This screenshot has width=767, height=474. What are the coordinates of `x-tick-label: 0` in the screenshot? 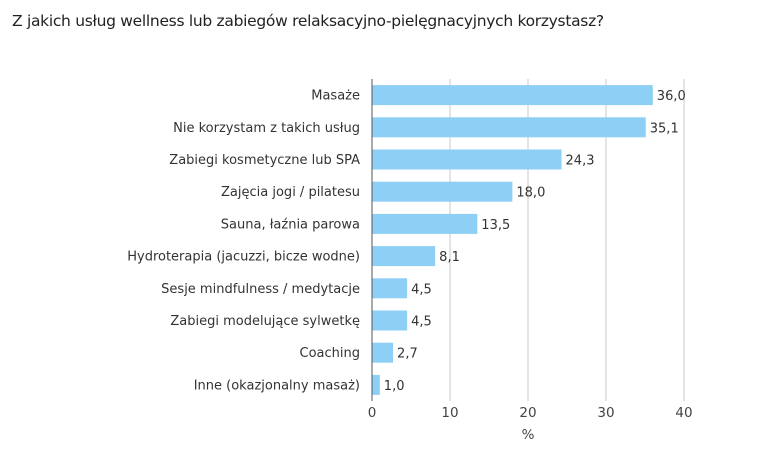 It's located at (372, 413).